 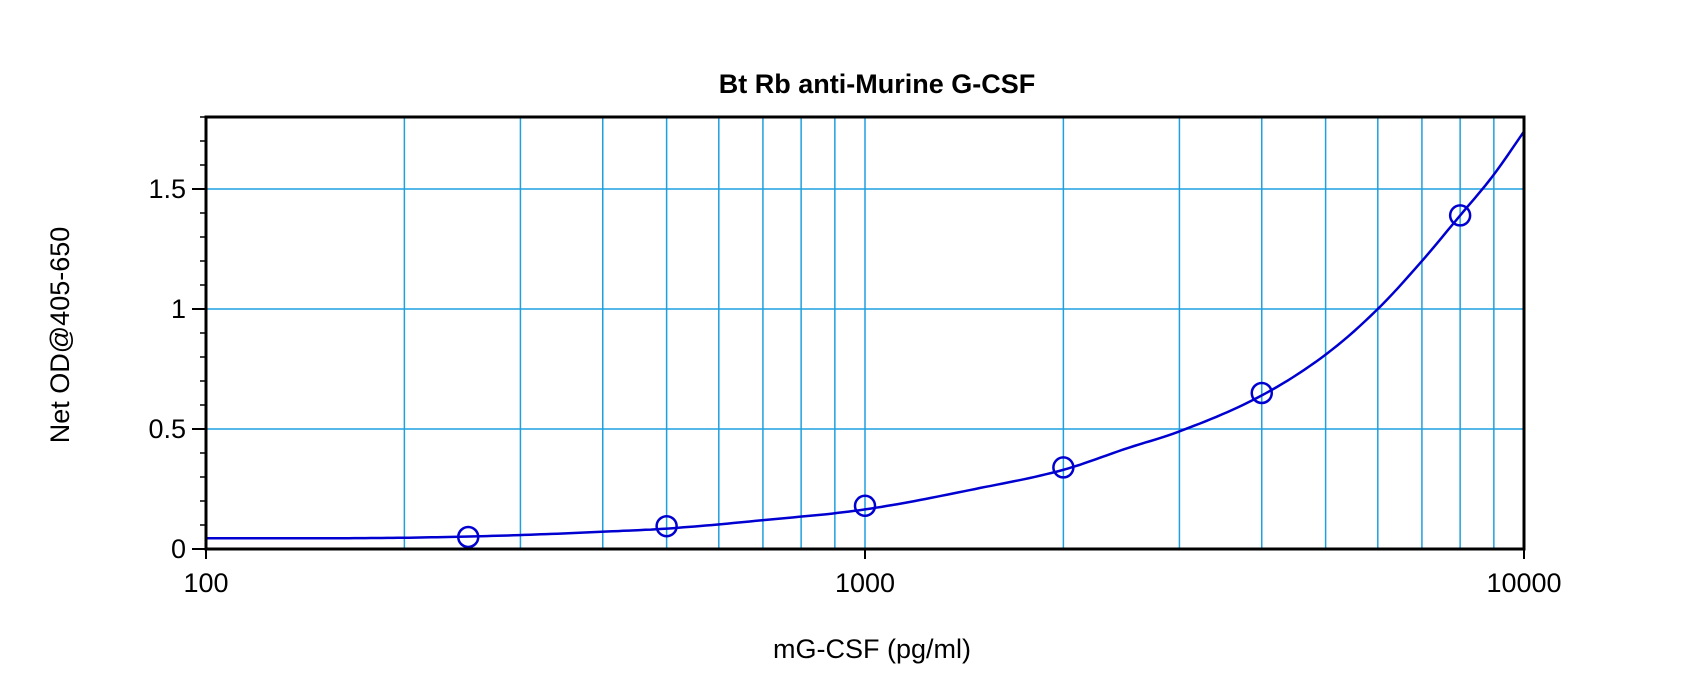 What do you see at coordinates (60, 335) in the screenshot?
I see `y-axis-label: Net OD@405-650` at bounding box center [60, 335].